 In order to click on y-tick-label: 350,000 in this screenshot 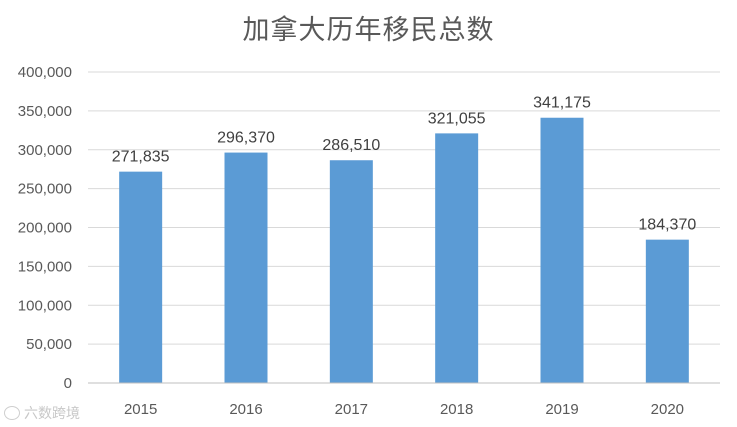, I will do `click(45, 111)`.